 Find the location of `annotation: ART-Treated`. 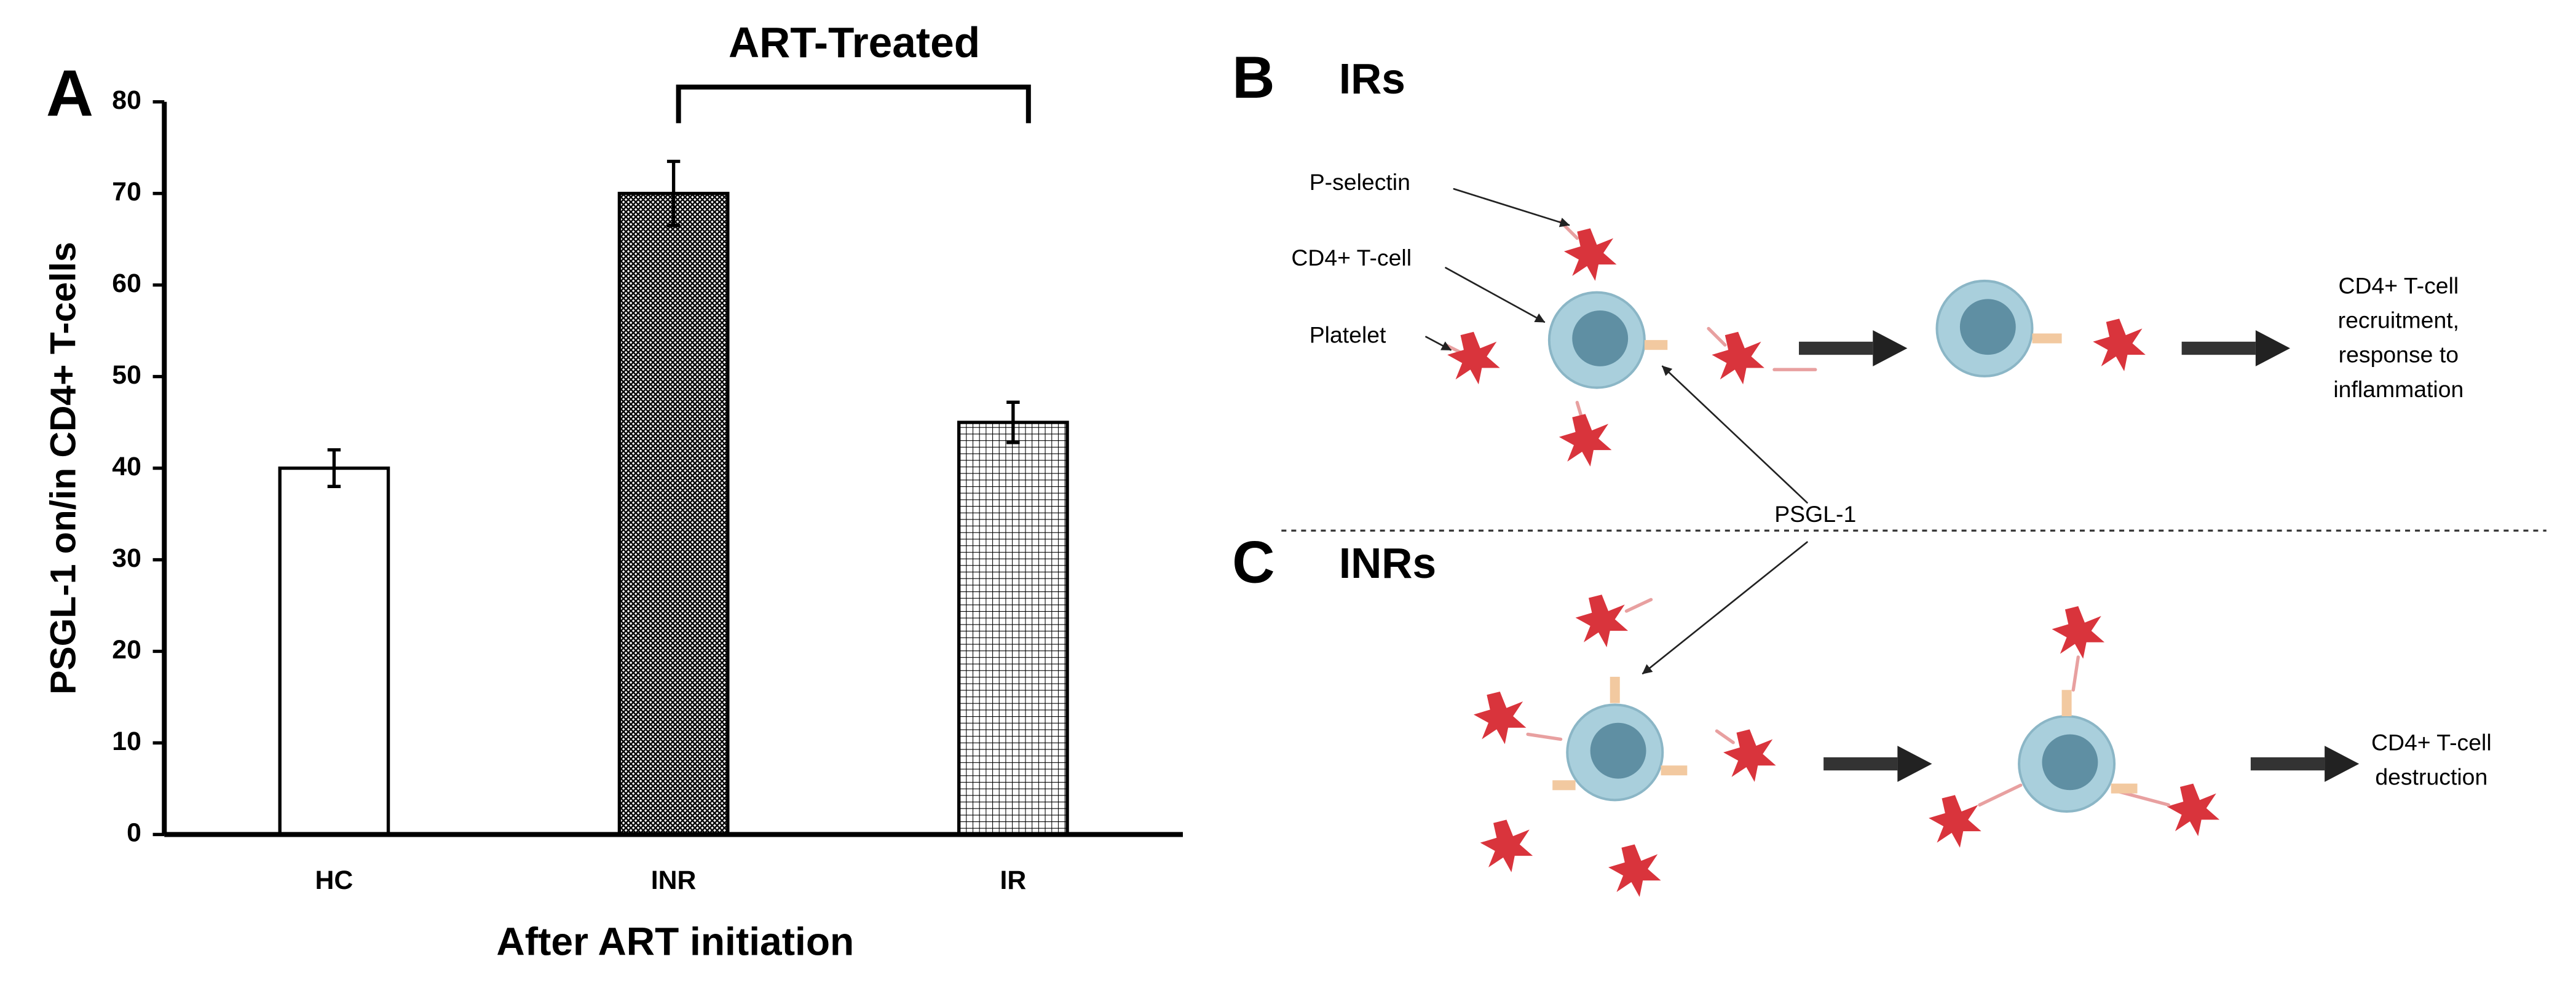

annotation: ART-Treated is located at coordinates (854, 42).